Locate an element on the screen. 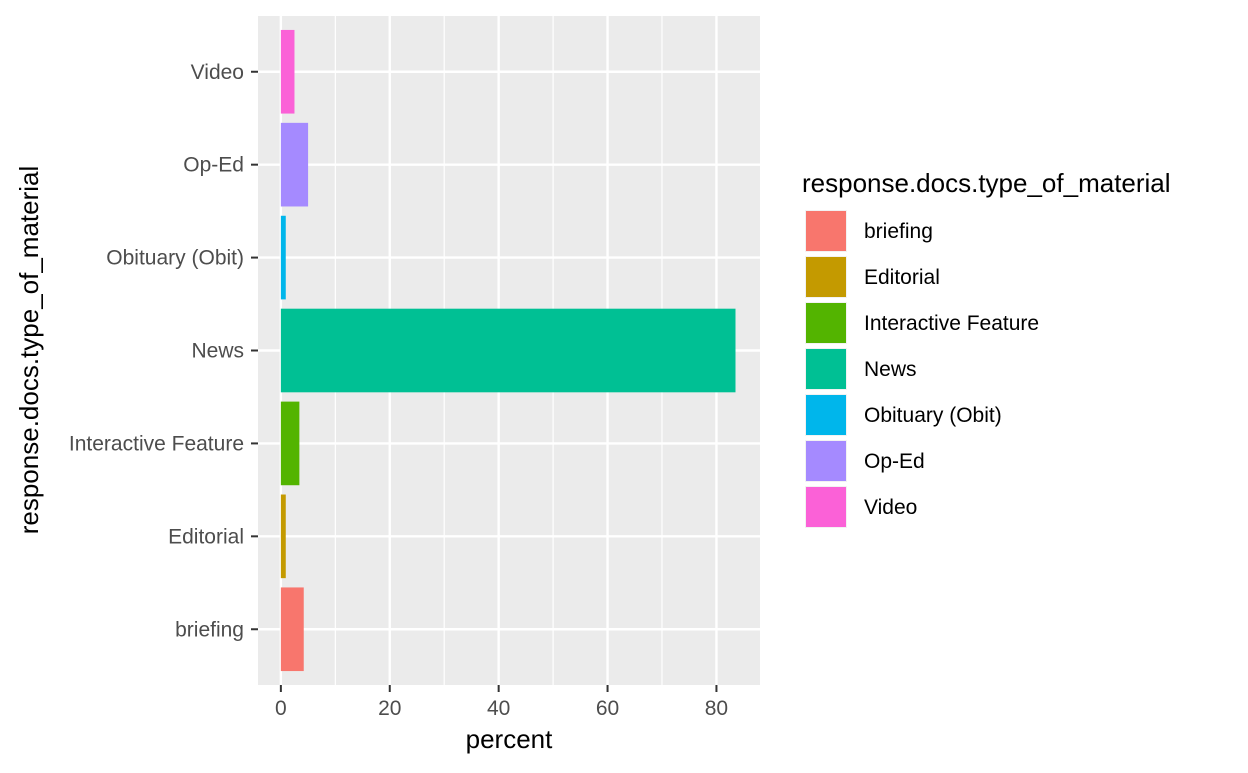  bar-video is located at coordinates (287, 71).